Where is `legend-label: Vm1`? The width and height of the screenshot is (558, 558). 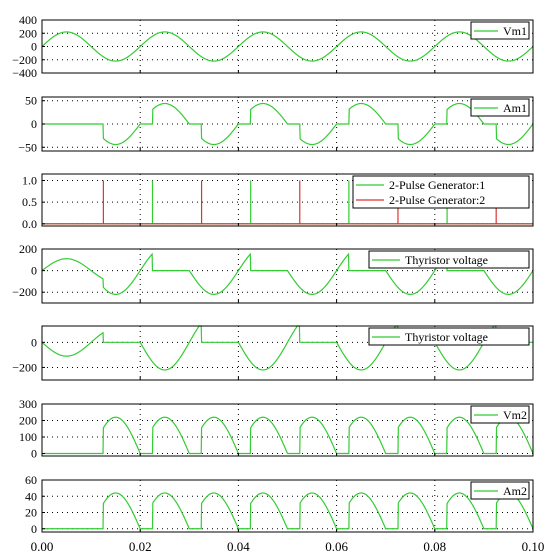
legend-label: Vm1 is located at coordinates (515, 31).